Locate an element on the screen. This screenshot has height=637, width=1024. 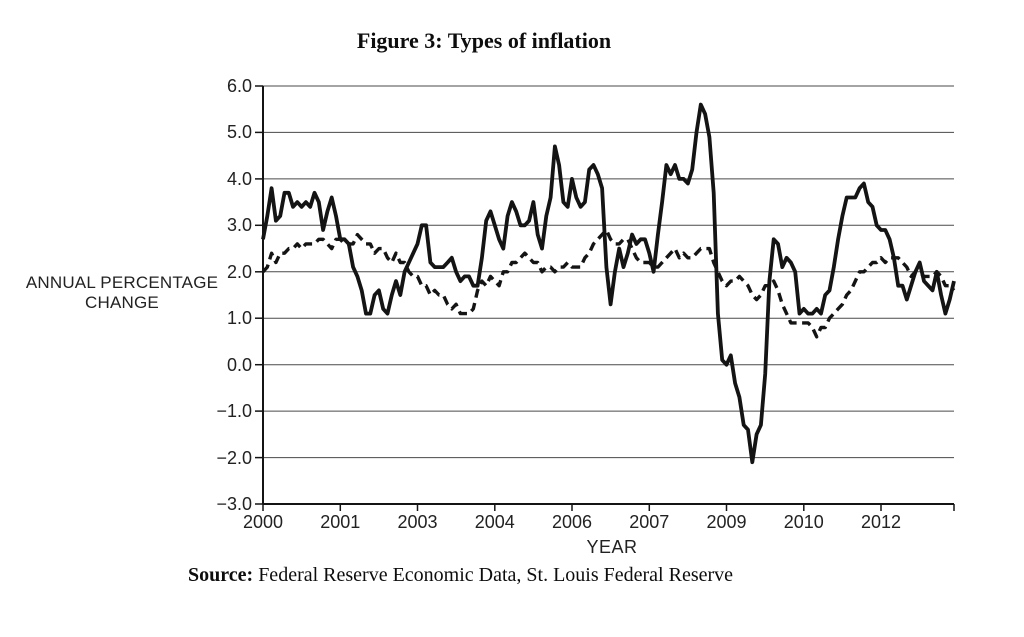
x-tick-label: 2009 is located at coordinates (726, 522).